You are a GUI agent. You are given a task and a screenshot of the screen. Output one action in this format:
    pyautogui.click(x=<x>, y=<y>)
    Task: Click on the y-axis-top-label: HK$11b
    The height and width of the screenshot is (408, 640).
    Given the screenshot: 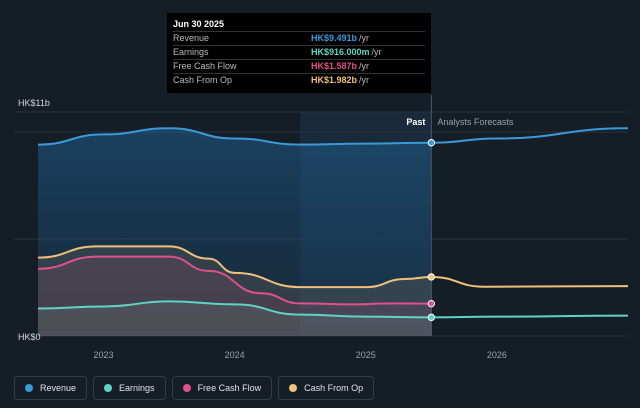 What is the action you would take?
    pyautogui.click(x=34, y=103)
    